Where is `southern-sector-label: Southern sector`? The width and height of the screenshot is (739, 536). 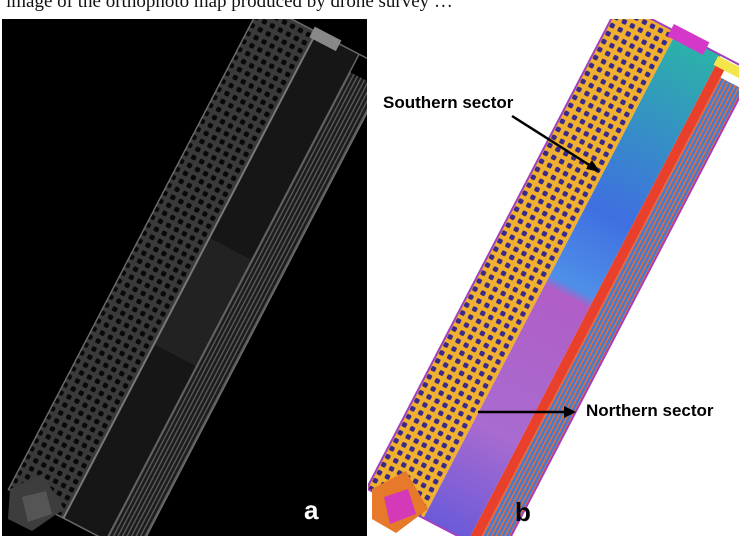 southern-sector-label: Southern sector is located at coordinates (448, 102).